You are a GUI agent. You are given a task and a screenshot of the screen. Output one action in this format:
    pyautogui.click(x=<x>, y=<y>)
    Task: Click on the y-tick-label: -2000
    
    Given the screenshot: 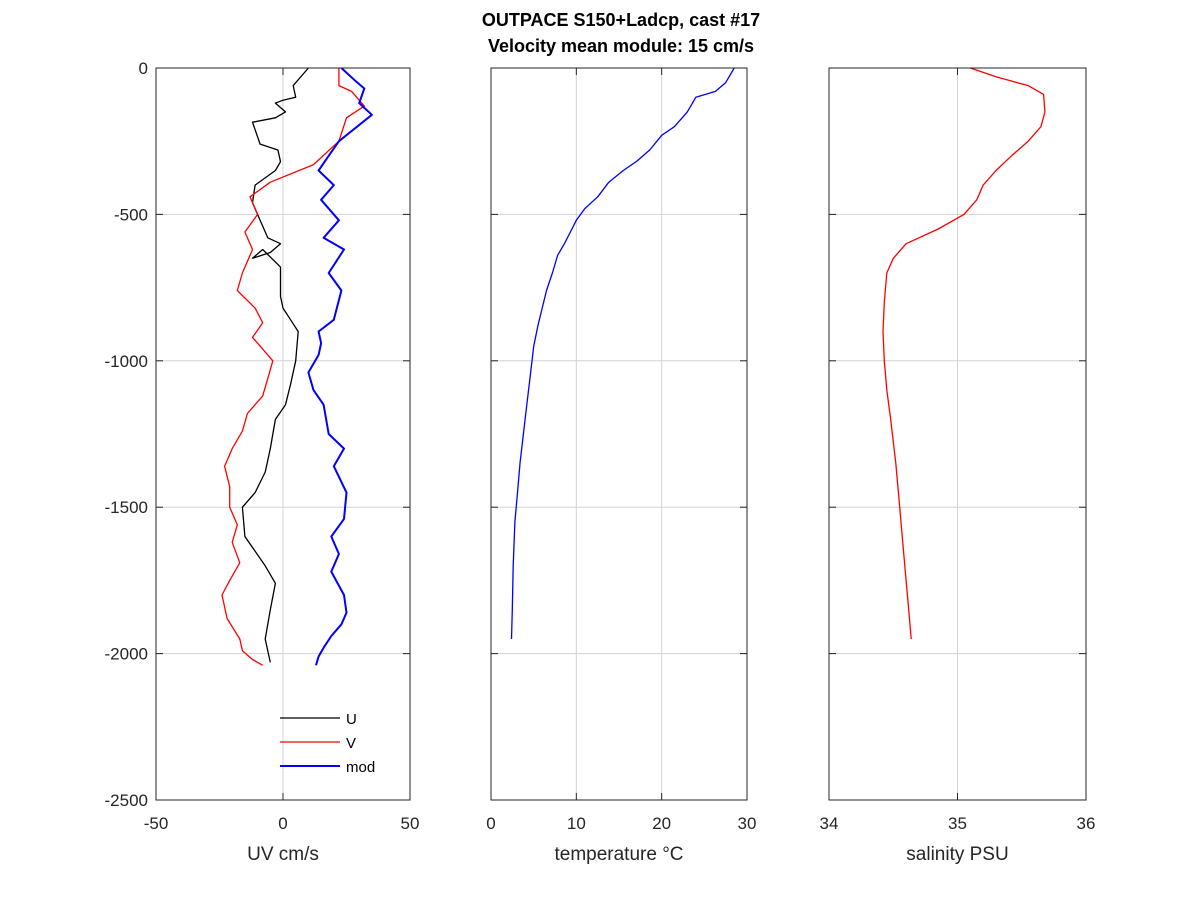 What is the action you would take?
    pyautogui.click(x=126, y=654)
    